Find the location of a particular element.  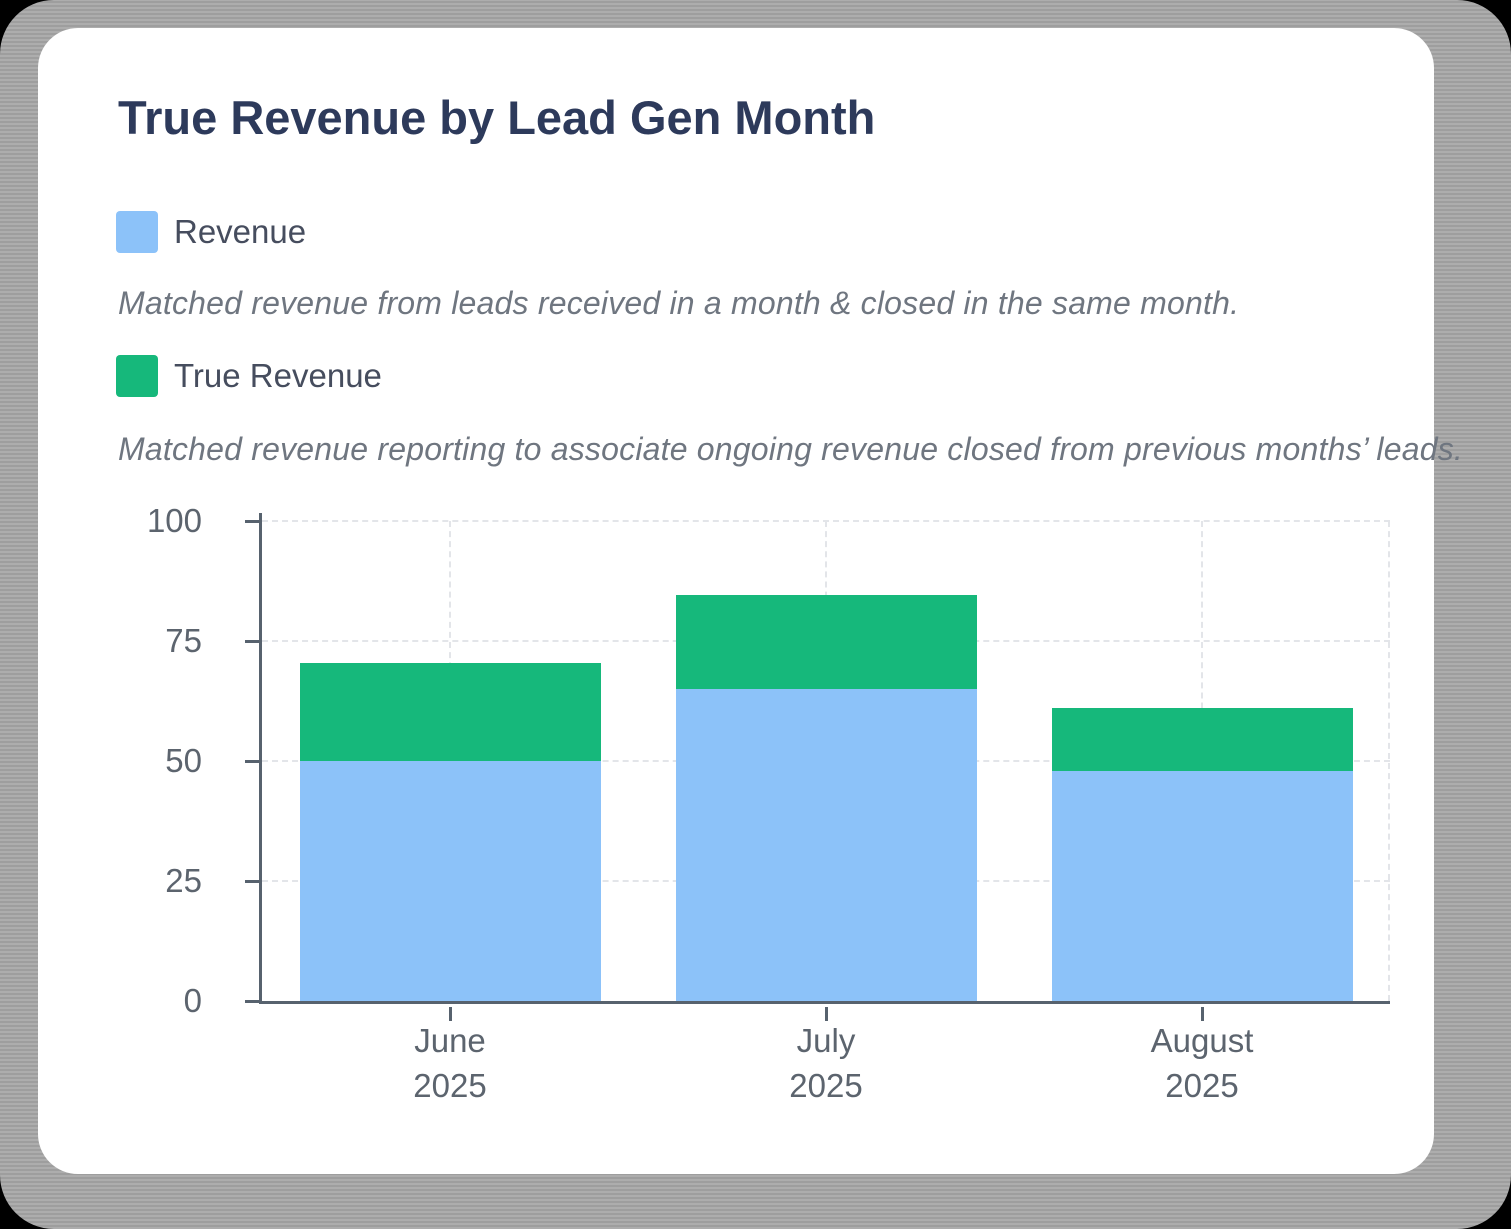

x-axis-label: June 2025 is located at coordinates (449, 1064).